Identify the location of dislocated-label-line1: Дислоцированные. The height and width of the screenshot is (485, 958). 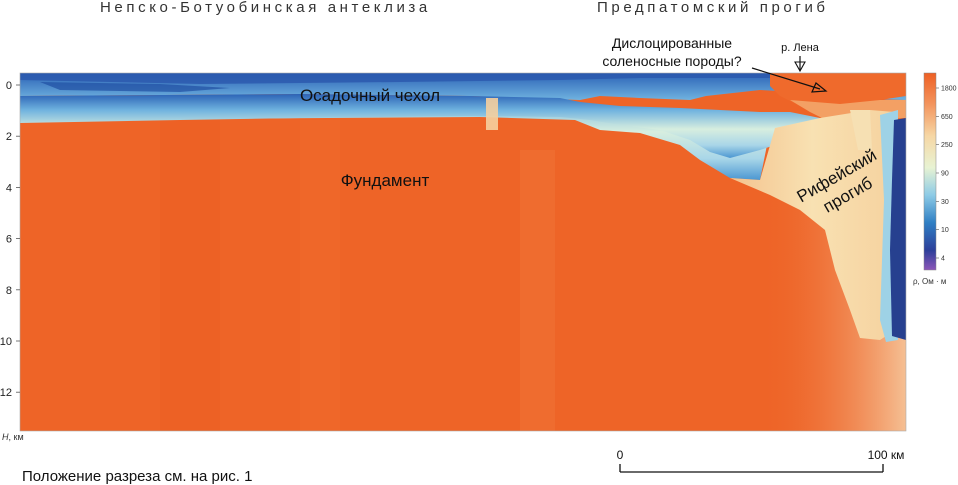
(672, 43).